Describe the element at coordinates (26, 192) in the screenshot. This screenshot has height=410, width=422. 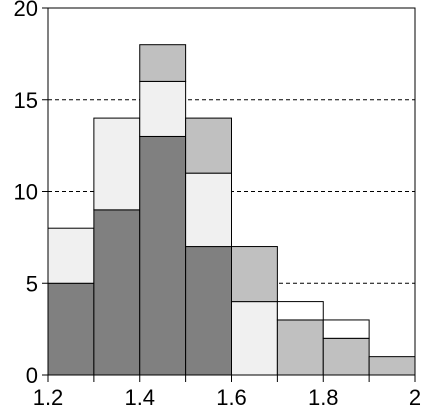
I see `y-tick-label-2: 10` at that location.